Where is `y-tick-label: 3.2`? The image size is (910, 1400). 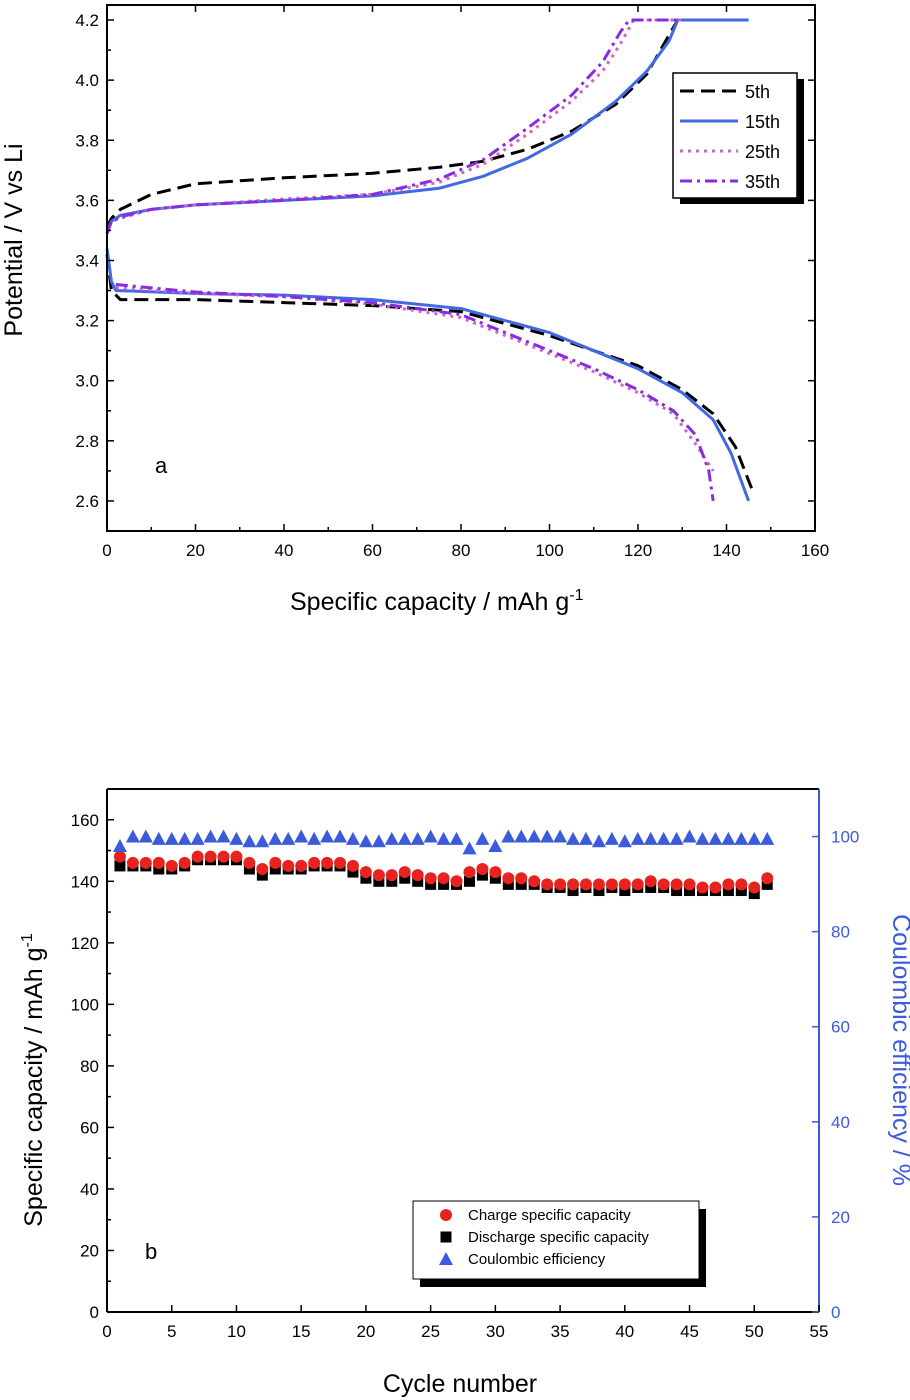 y-tick-label: 3.2 is located at coordinates (87, 321).